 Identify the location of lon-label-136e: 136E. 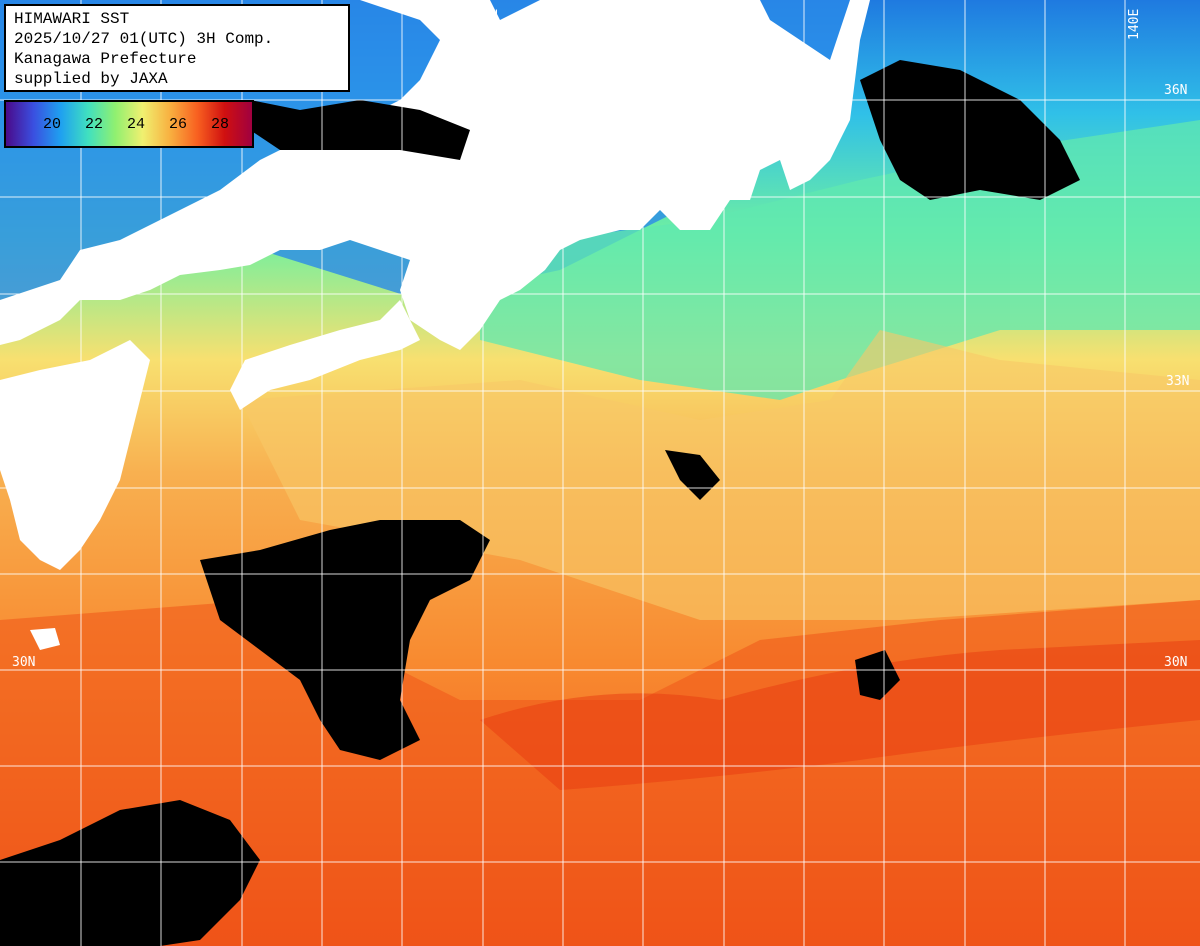
(493, 24).